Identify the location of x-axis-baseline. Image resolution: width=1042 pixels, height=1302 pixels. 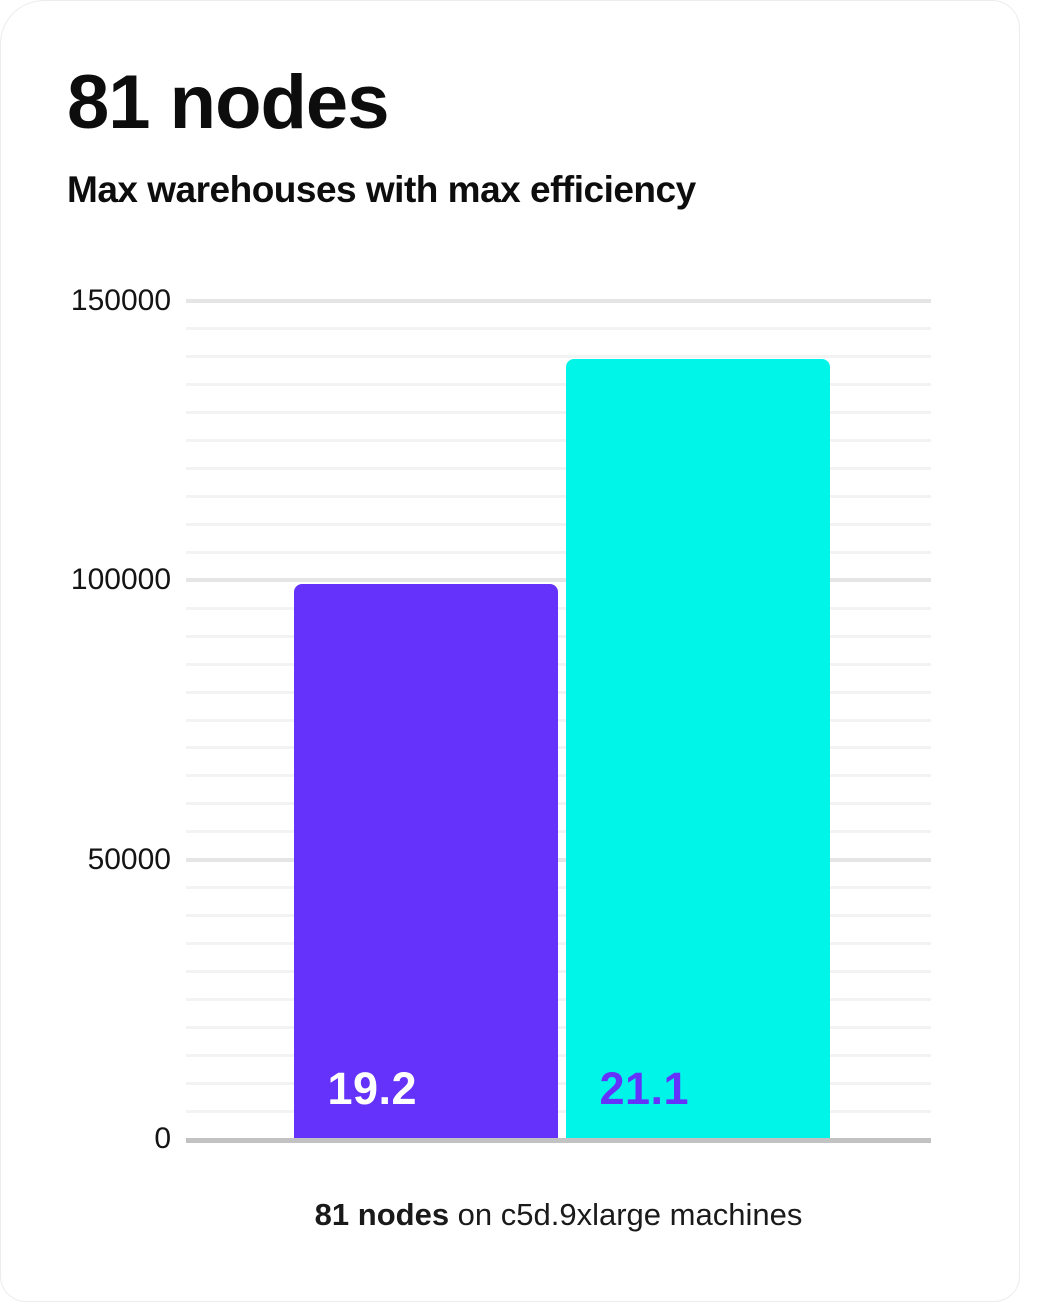
(558, 1140).